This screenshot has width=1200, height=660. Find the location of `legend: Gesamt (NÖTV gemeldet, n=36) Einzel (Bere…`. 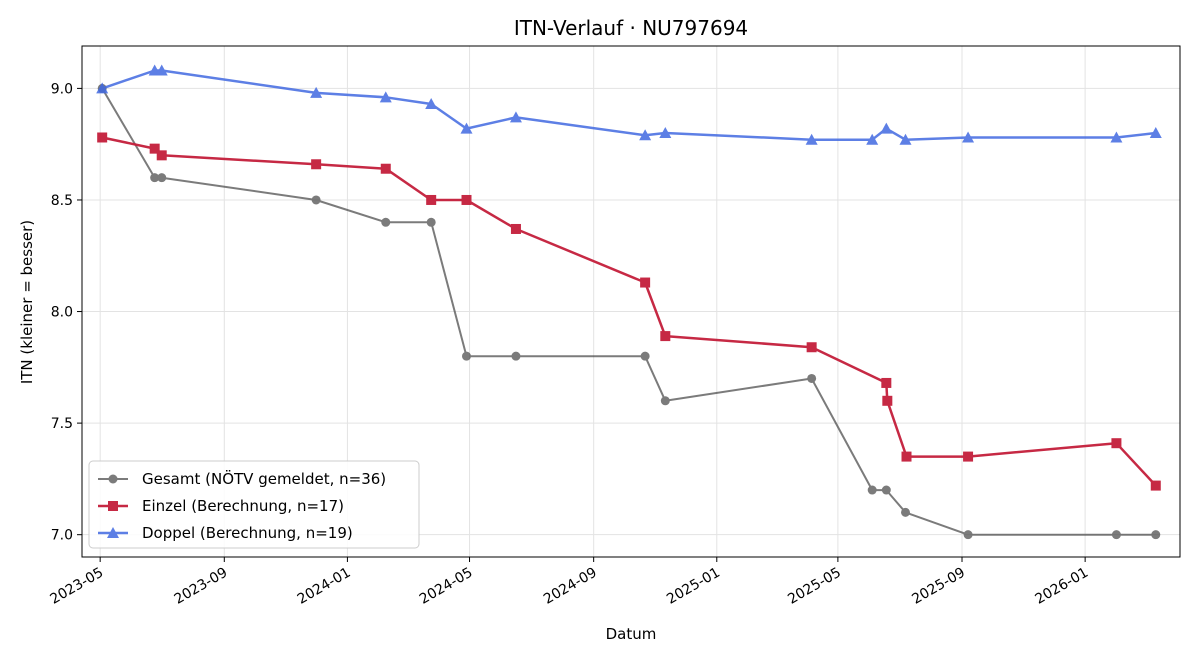

legend: Gesamt (NÖTV gemeldet, n=36) Einzel (Bere… is located at coordinates (254, 504).